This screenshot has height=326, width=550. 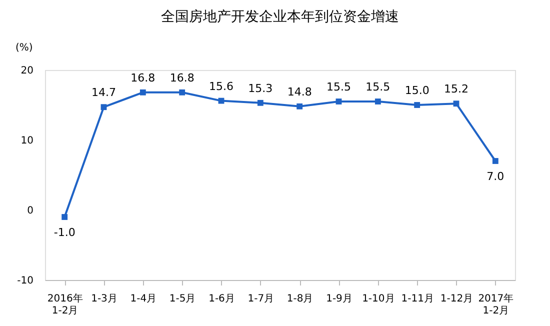 I want to click on x-tick-label: 1-6月, so click(x=221, y=299).